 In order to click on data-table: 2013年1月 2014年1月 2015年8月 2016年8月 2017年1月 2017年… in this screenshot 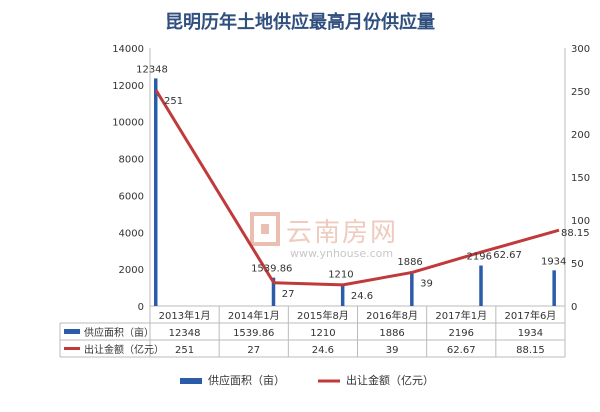, I will do `click(312, 332)`.